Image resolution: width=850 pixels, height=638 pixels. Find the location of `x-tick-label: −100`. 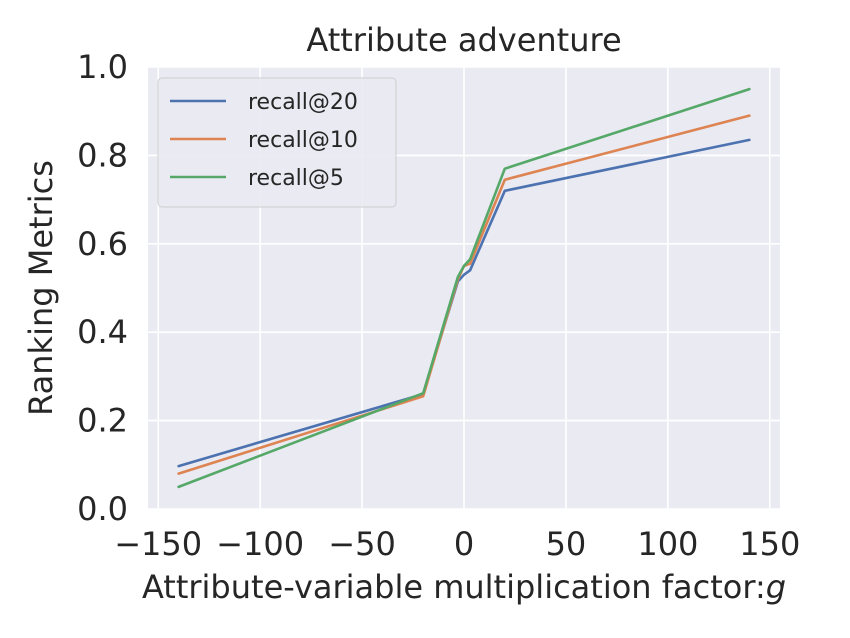

x-tick-label: −100 is located at coordinates (260, 544).